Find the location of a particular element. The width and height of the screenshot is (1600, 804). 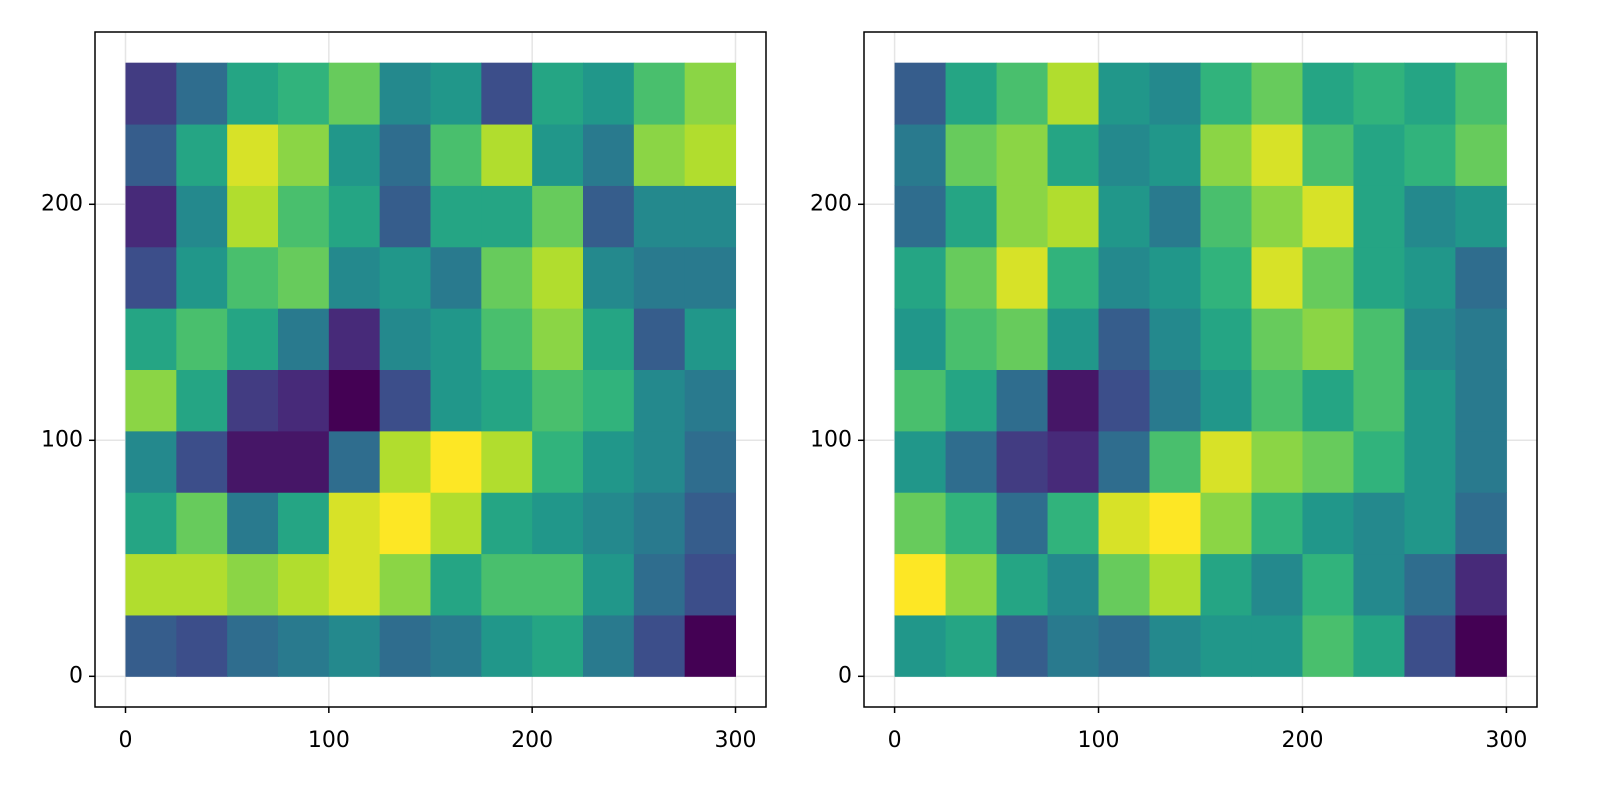

x-tick-label: 200 is located at coordinates (532, 740).